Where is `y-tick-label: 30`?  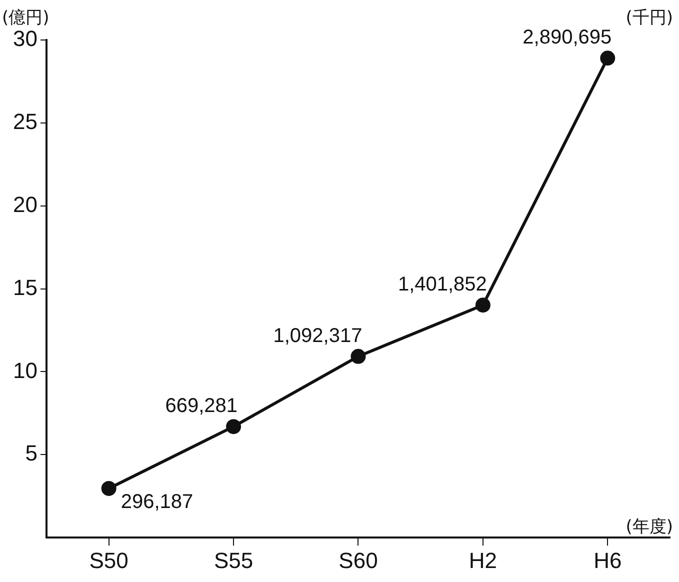
y-tick-label: 30 is located at coordinates (25, 39).